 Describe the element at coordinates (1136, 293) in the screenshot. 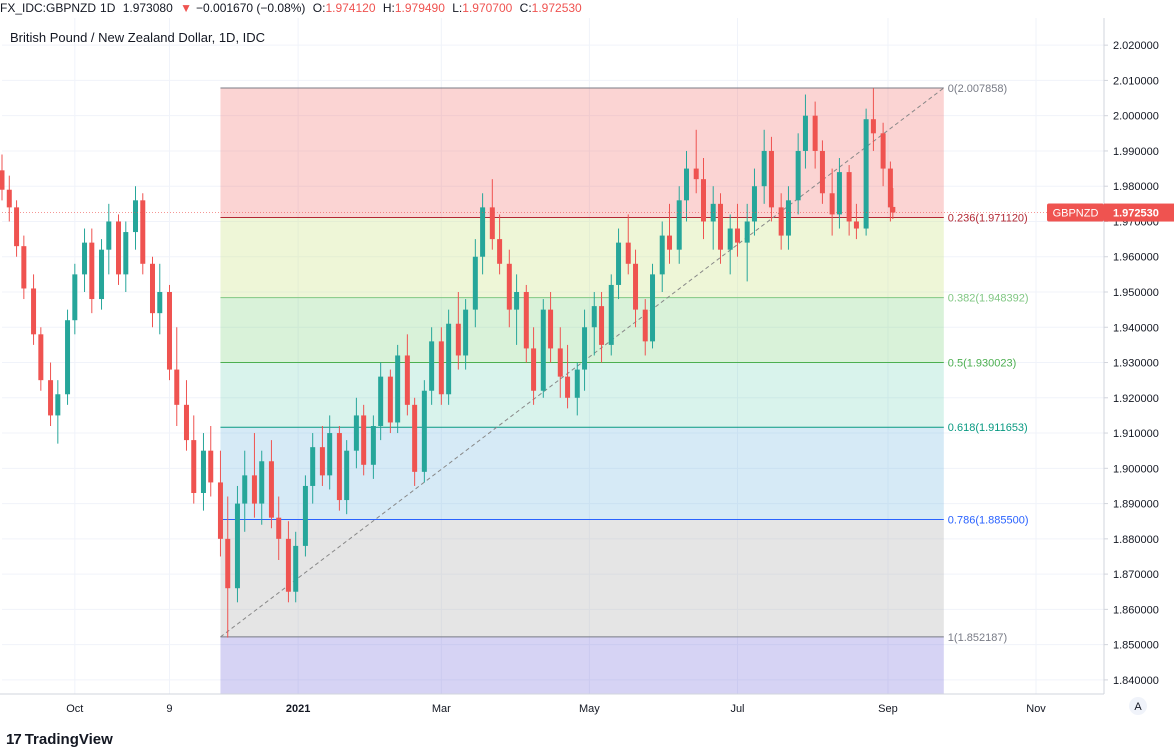

I see `price-tick-label: 1.950000` at that location.